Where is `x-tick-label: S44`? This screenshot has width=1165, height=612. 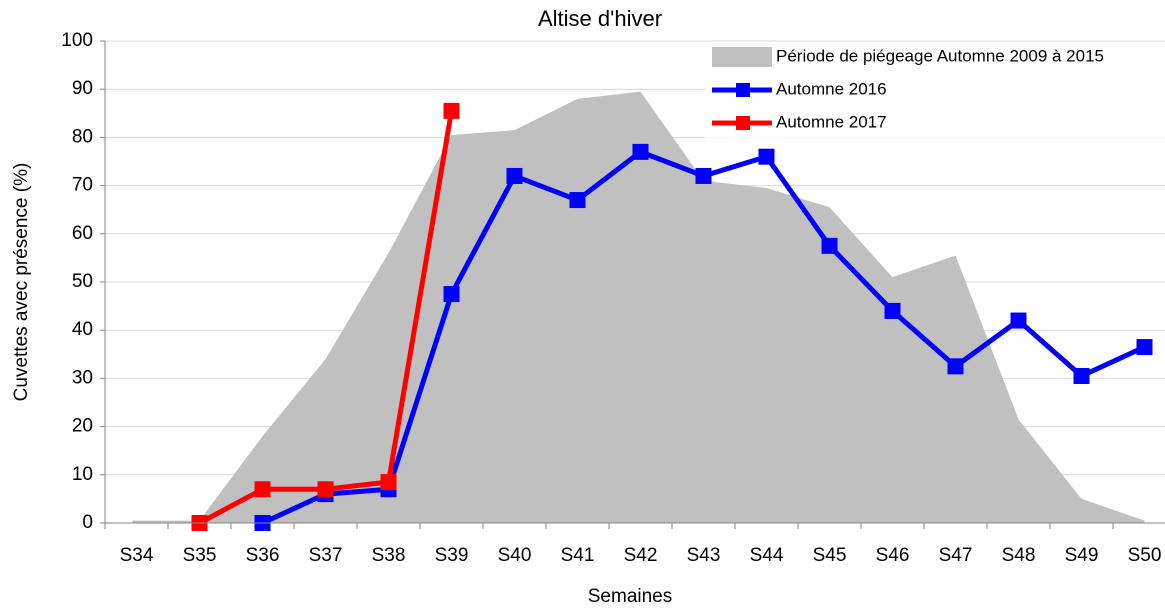 x-tick-label: S44 is located at coordinates (767, 555).